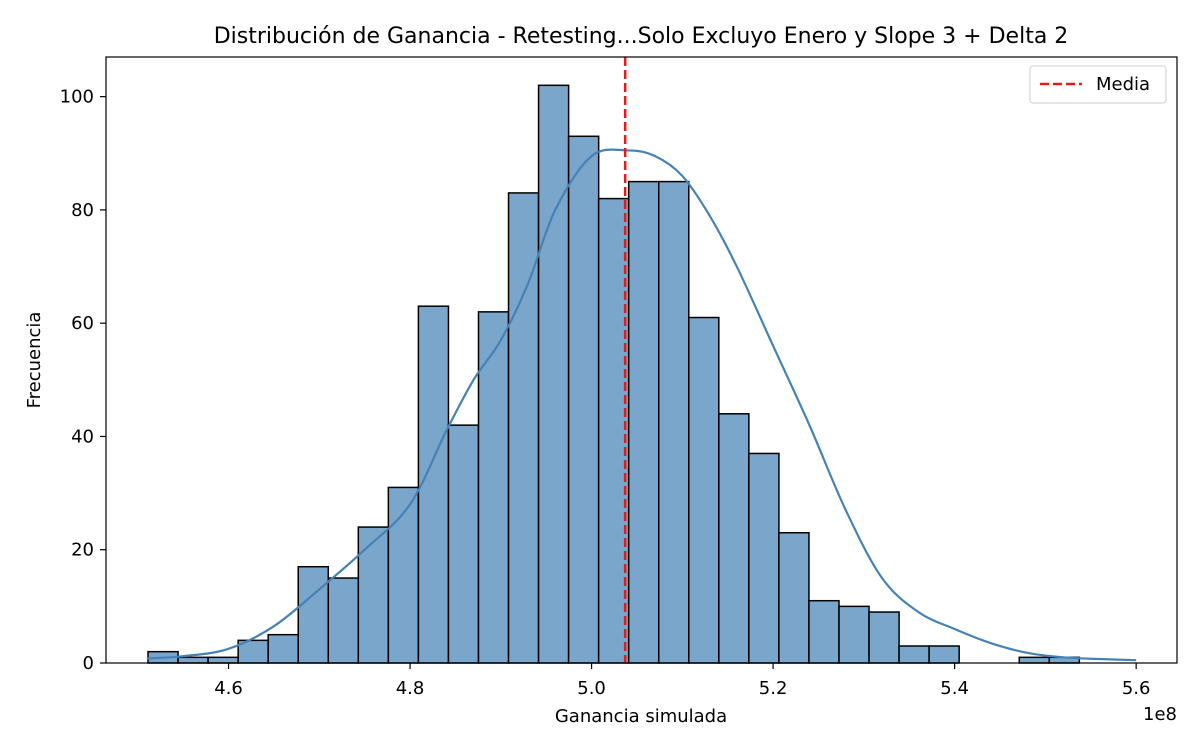 The height and width of the screenshot is (750, 1200). I want to click on x-axis-ticks: 4.6 4.8 5.0 5.2 5.4 5.6, so click(682, 681).